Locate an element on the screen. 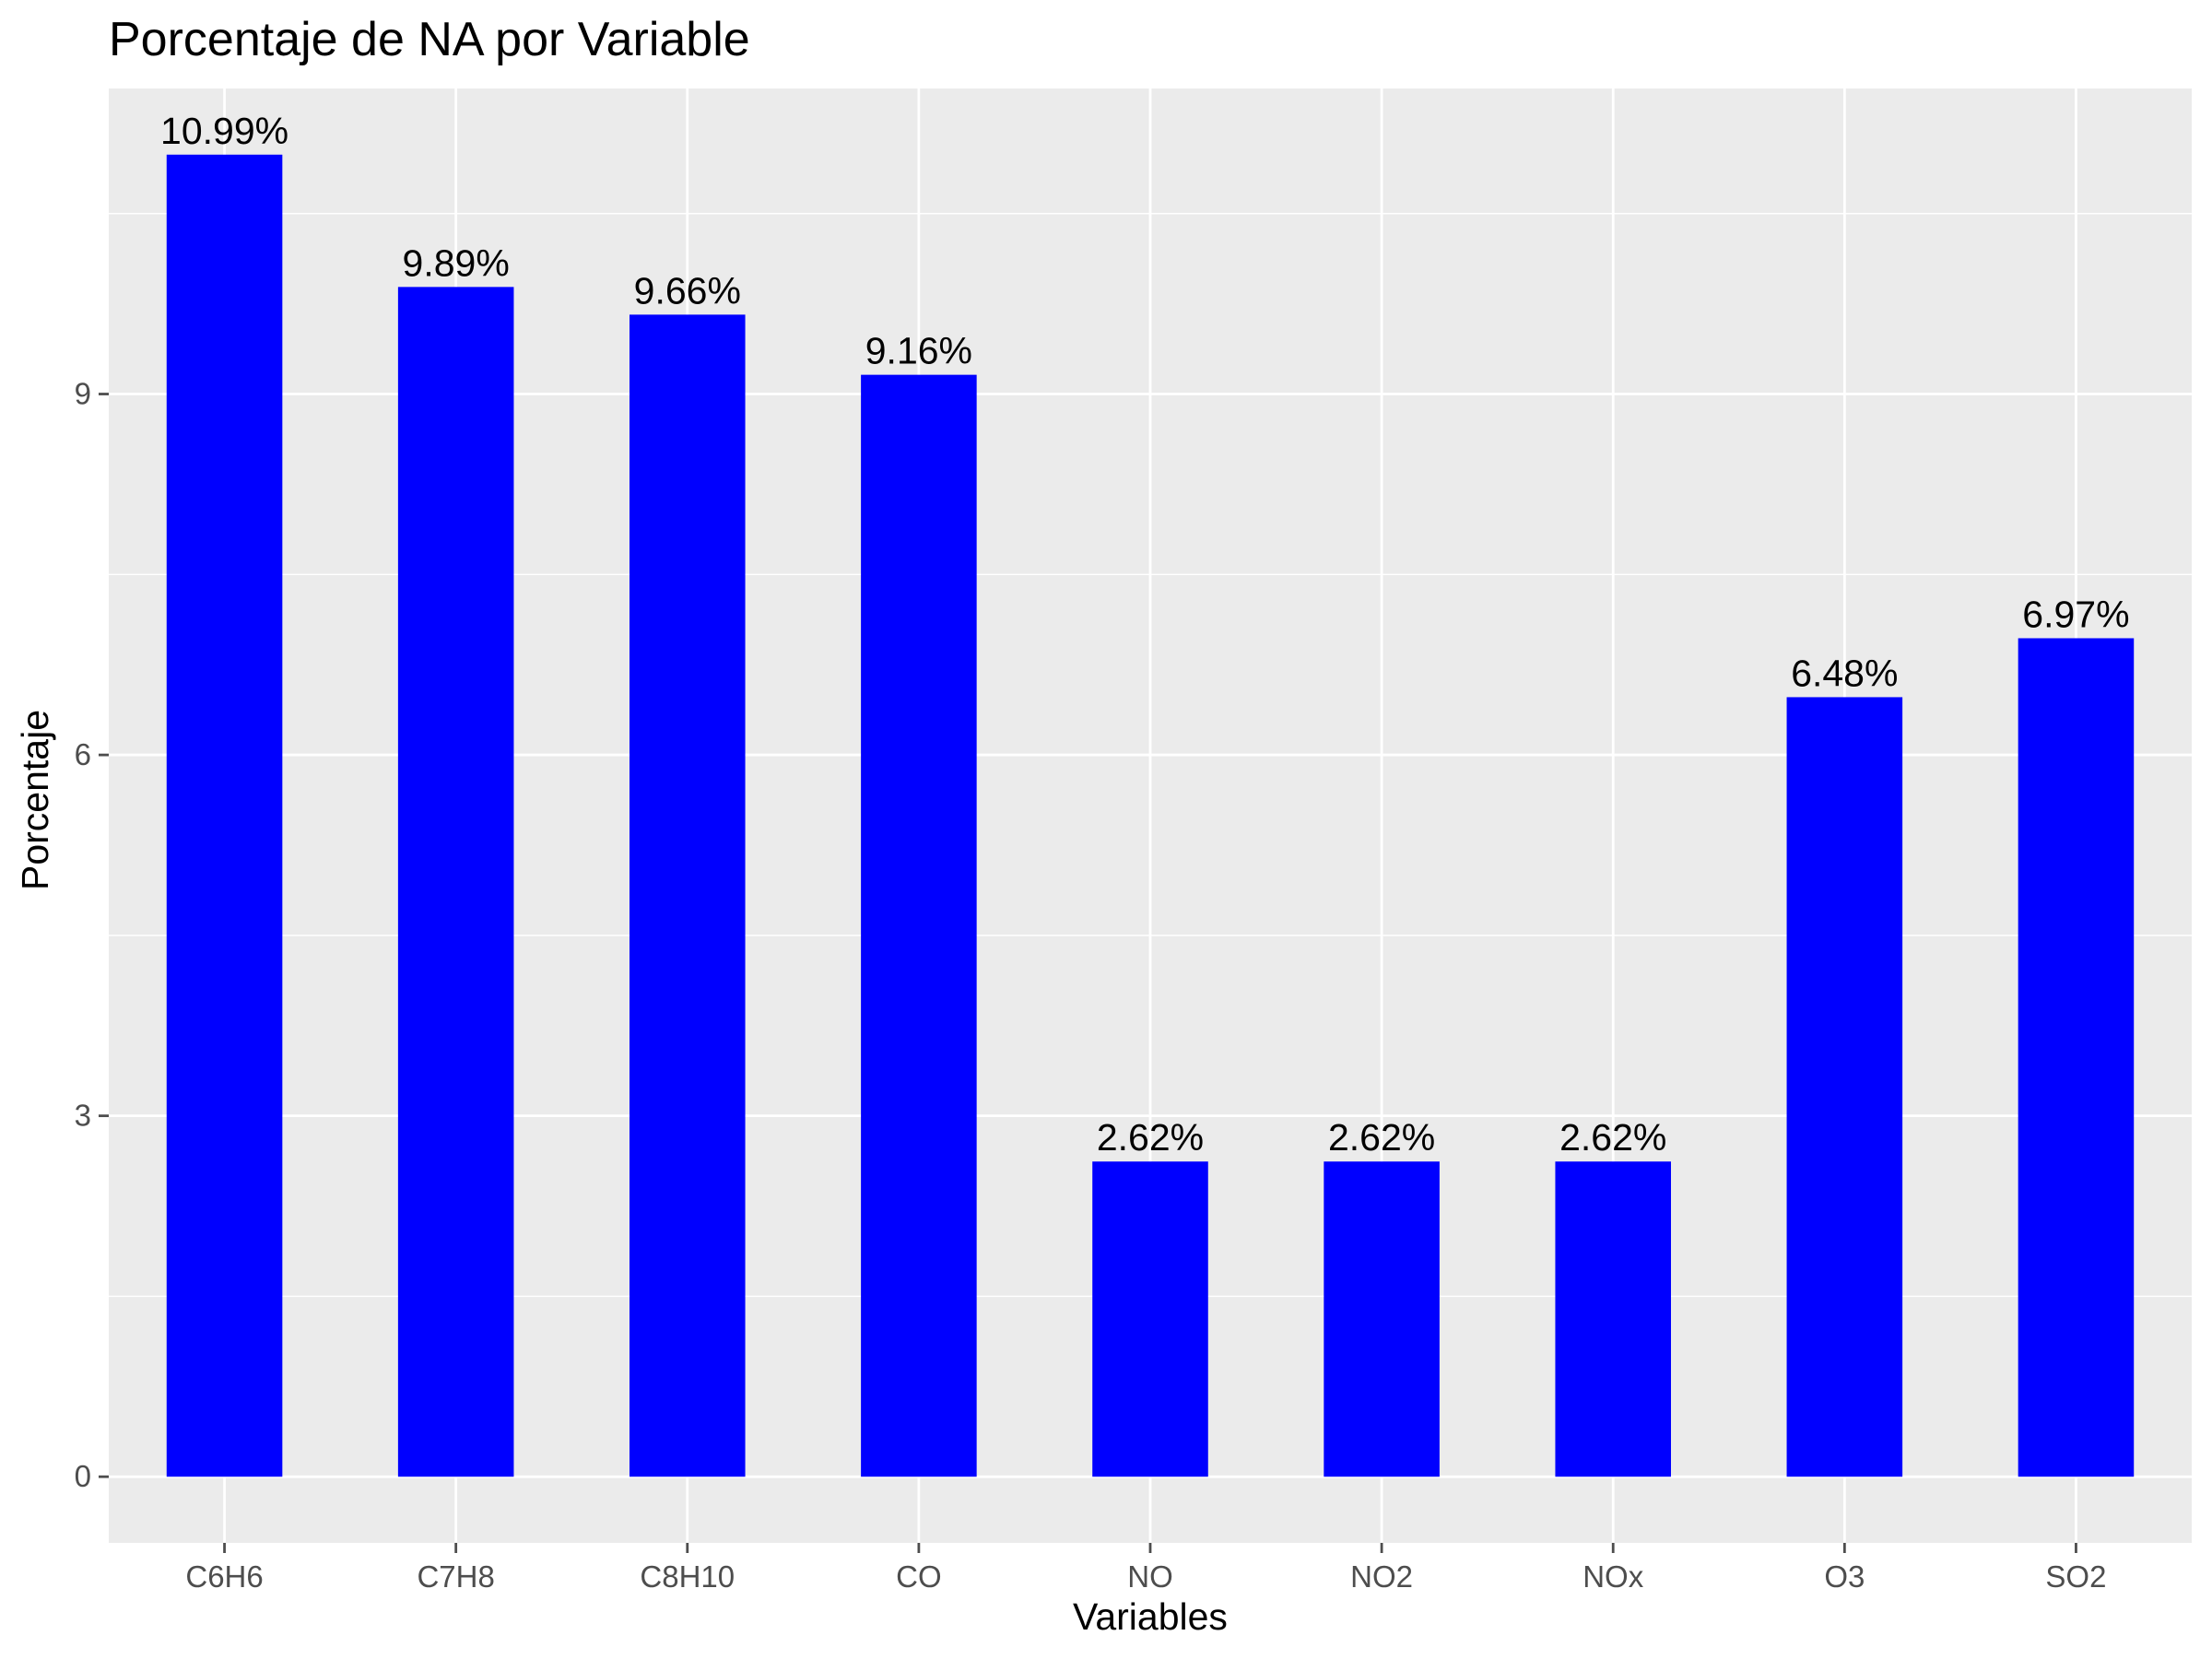 The width and height of the screenshot is (2212, 1659). x-axis: C6H6 C7H8 C8H10 CO NO NO2 NOx O3 SO2 is located at coordinates (1145, 1568).